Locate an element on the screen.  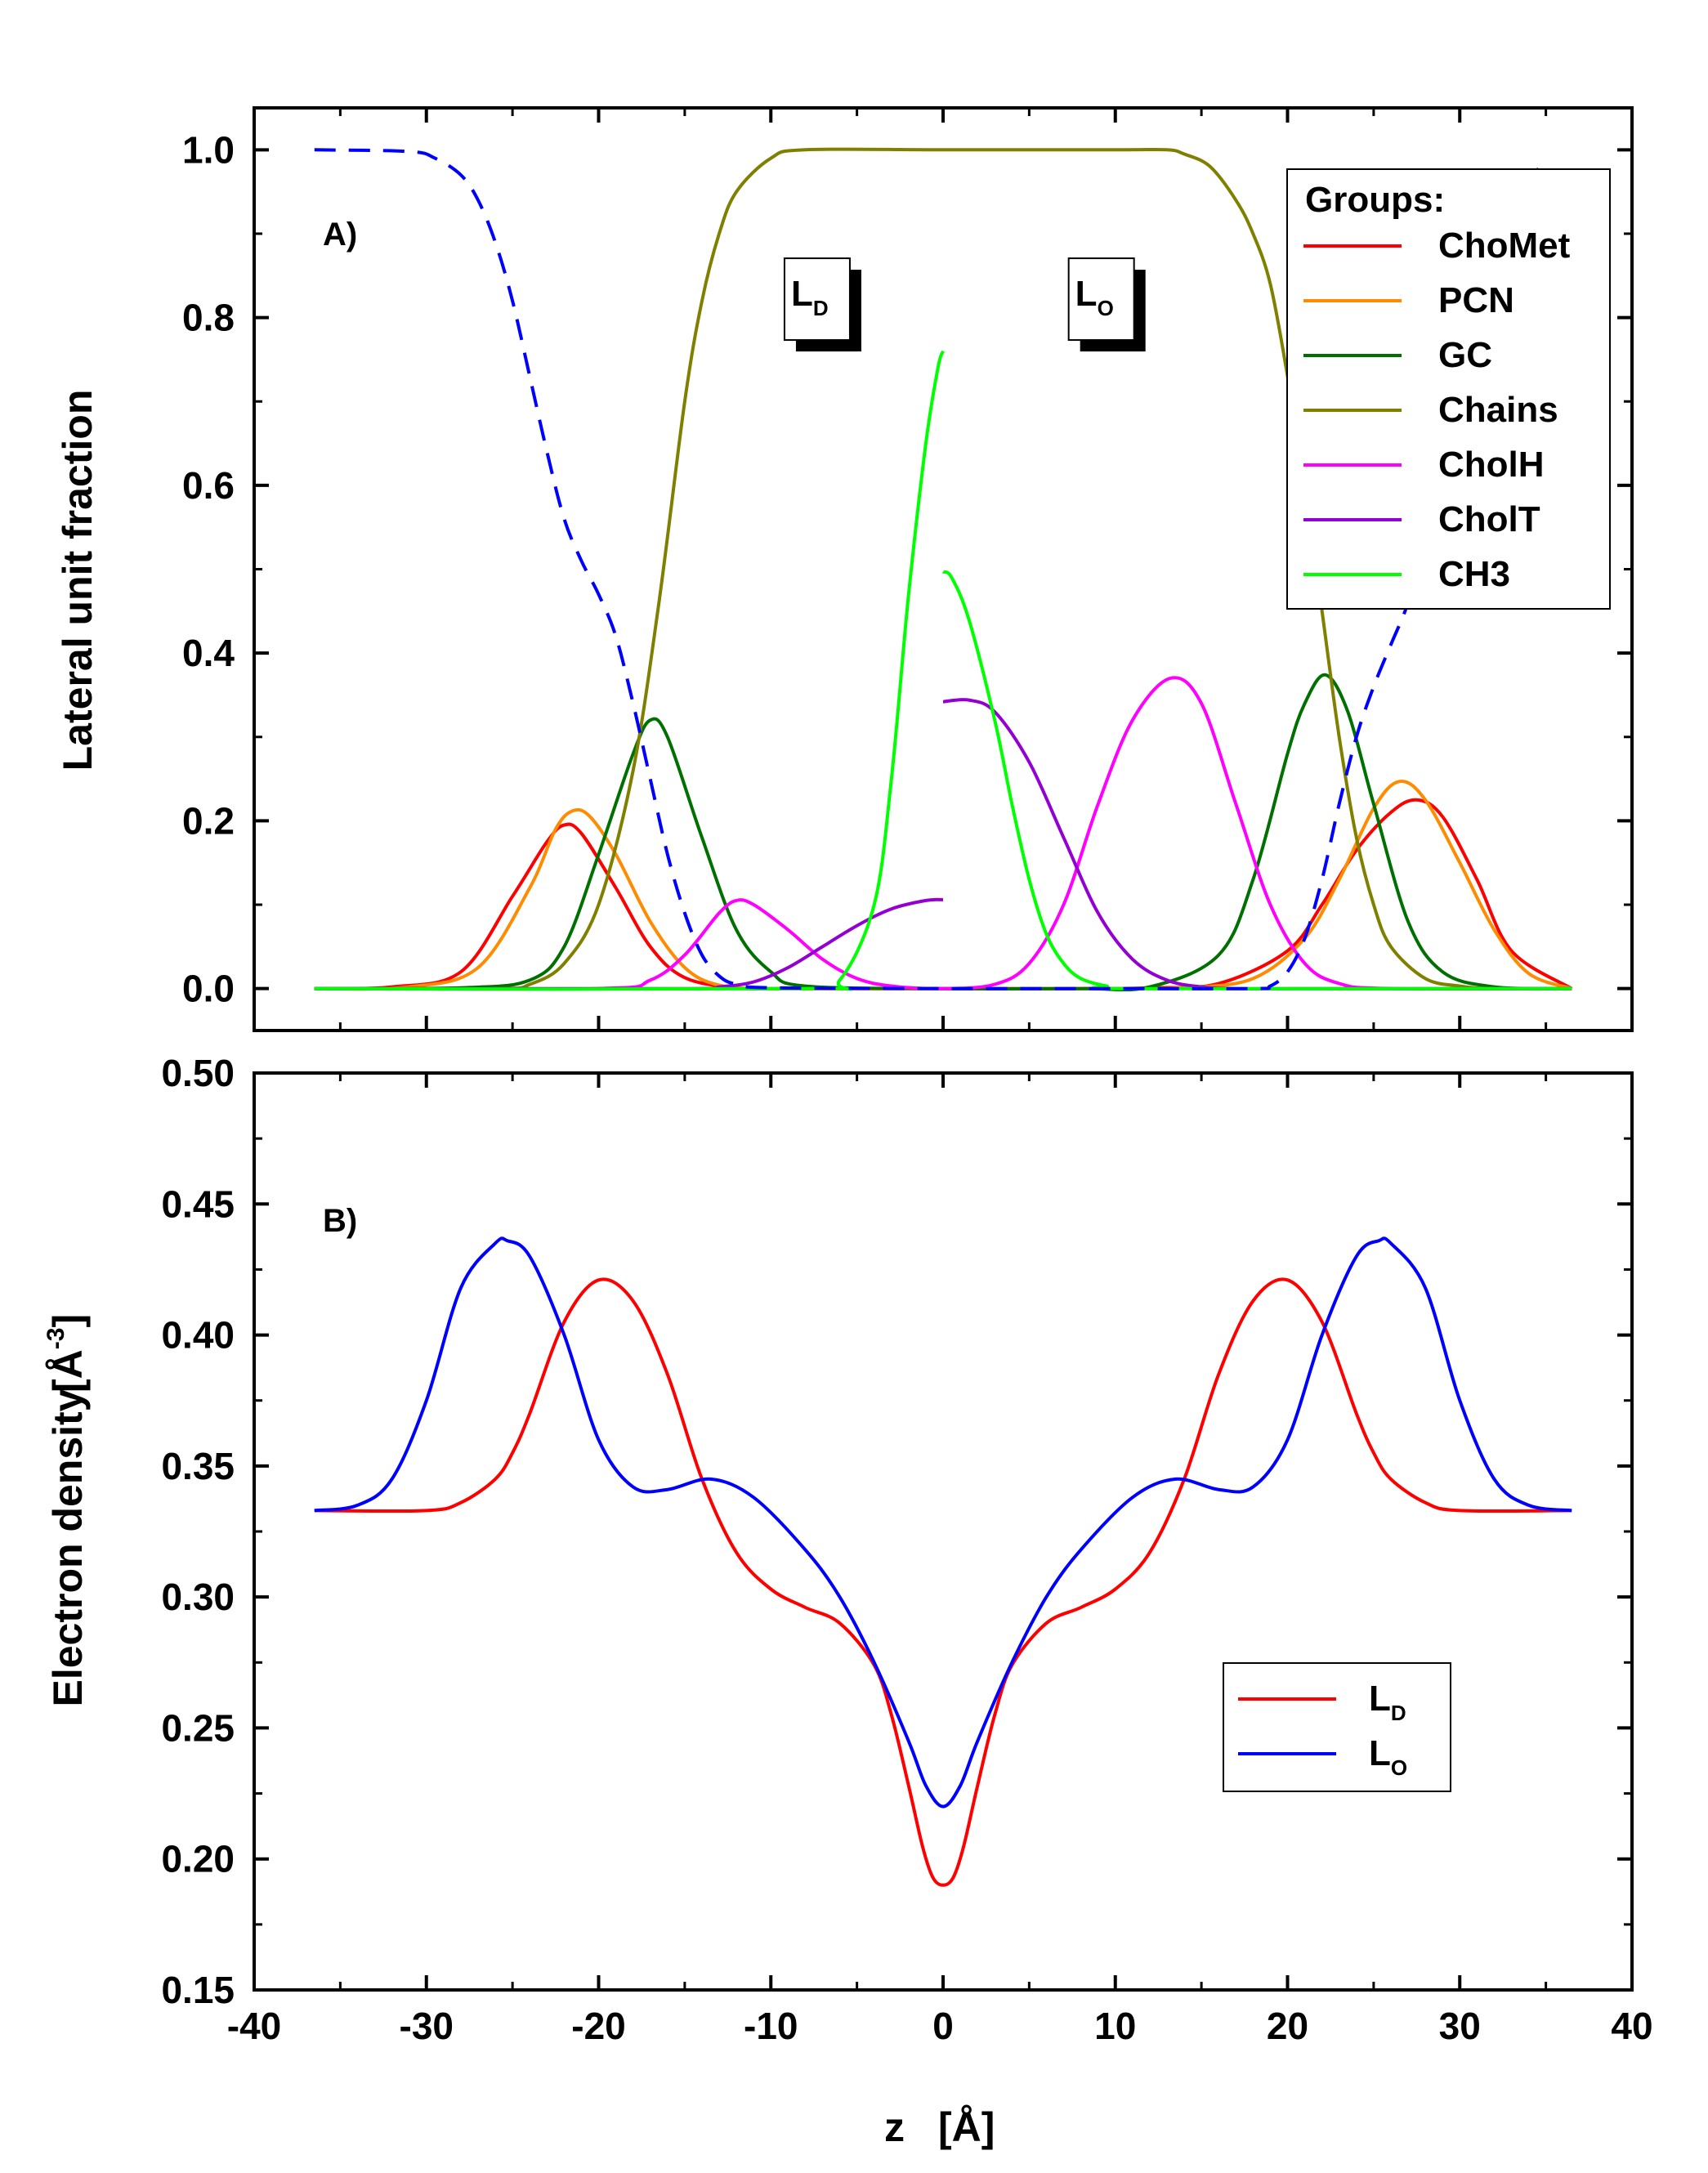
panel-a-ytick-label: 0.4 is located at coordinates (208, 653).